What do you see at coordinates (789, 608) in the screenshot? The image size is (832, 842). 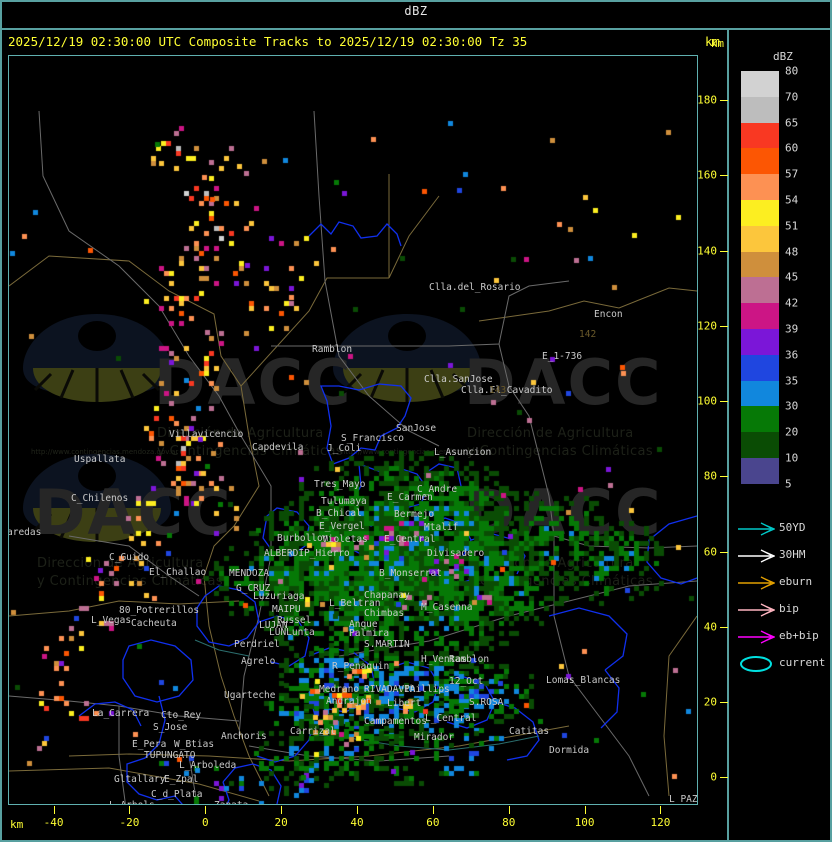 I see `legend-arrow-label: bip` at bounding box center [789, 608].